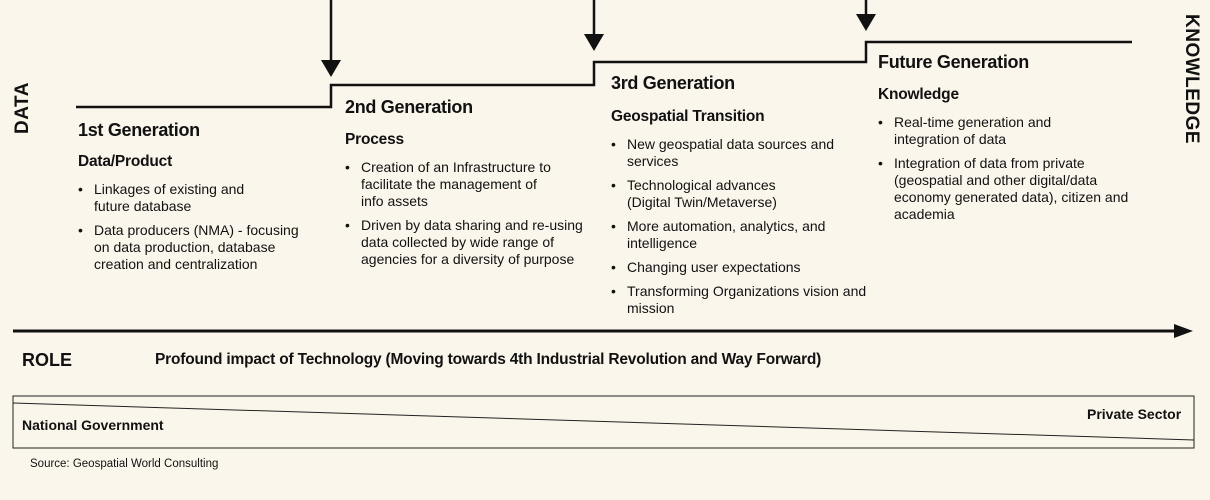 The image size is (1210, 500). I want to click on generation-3-title: 3rd Generation, so click(673, 83).